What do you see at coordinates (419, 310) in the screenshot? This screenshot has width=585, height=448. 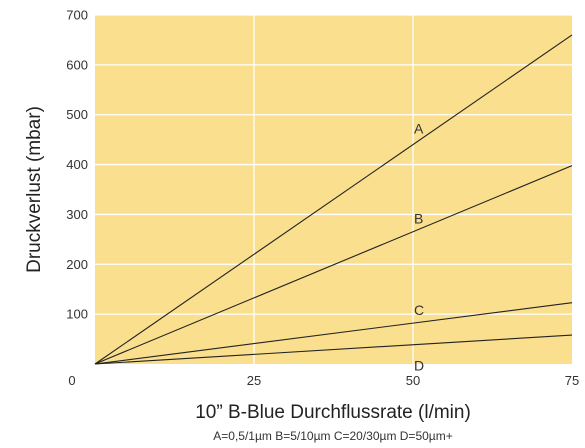 I see `series-label-c: C` at bounding box center [419, 310].